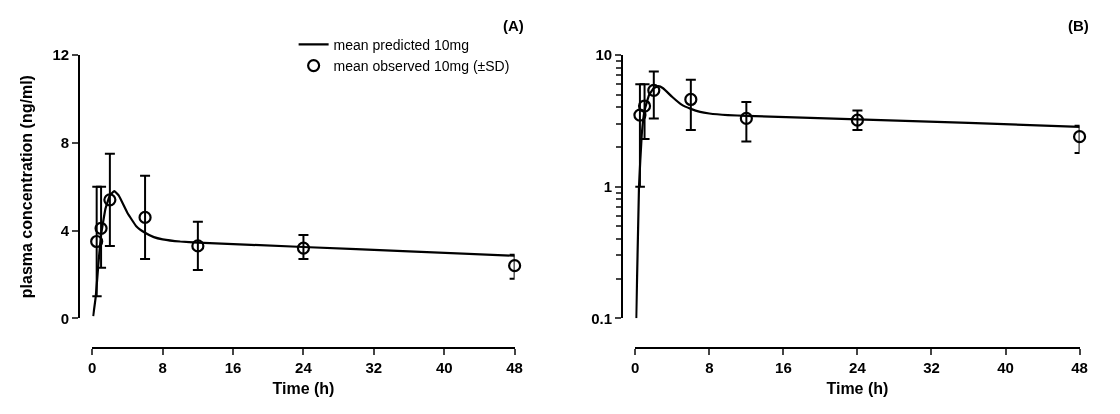 This screenshot has height=414, width=1120. Describe the element at coordinates (421, 66) in the screenshot. I see `legend-label: mean observed 10mg (±SD)` at that location.